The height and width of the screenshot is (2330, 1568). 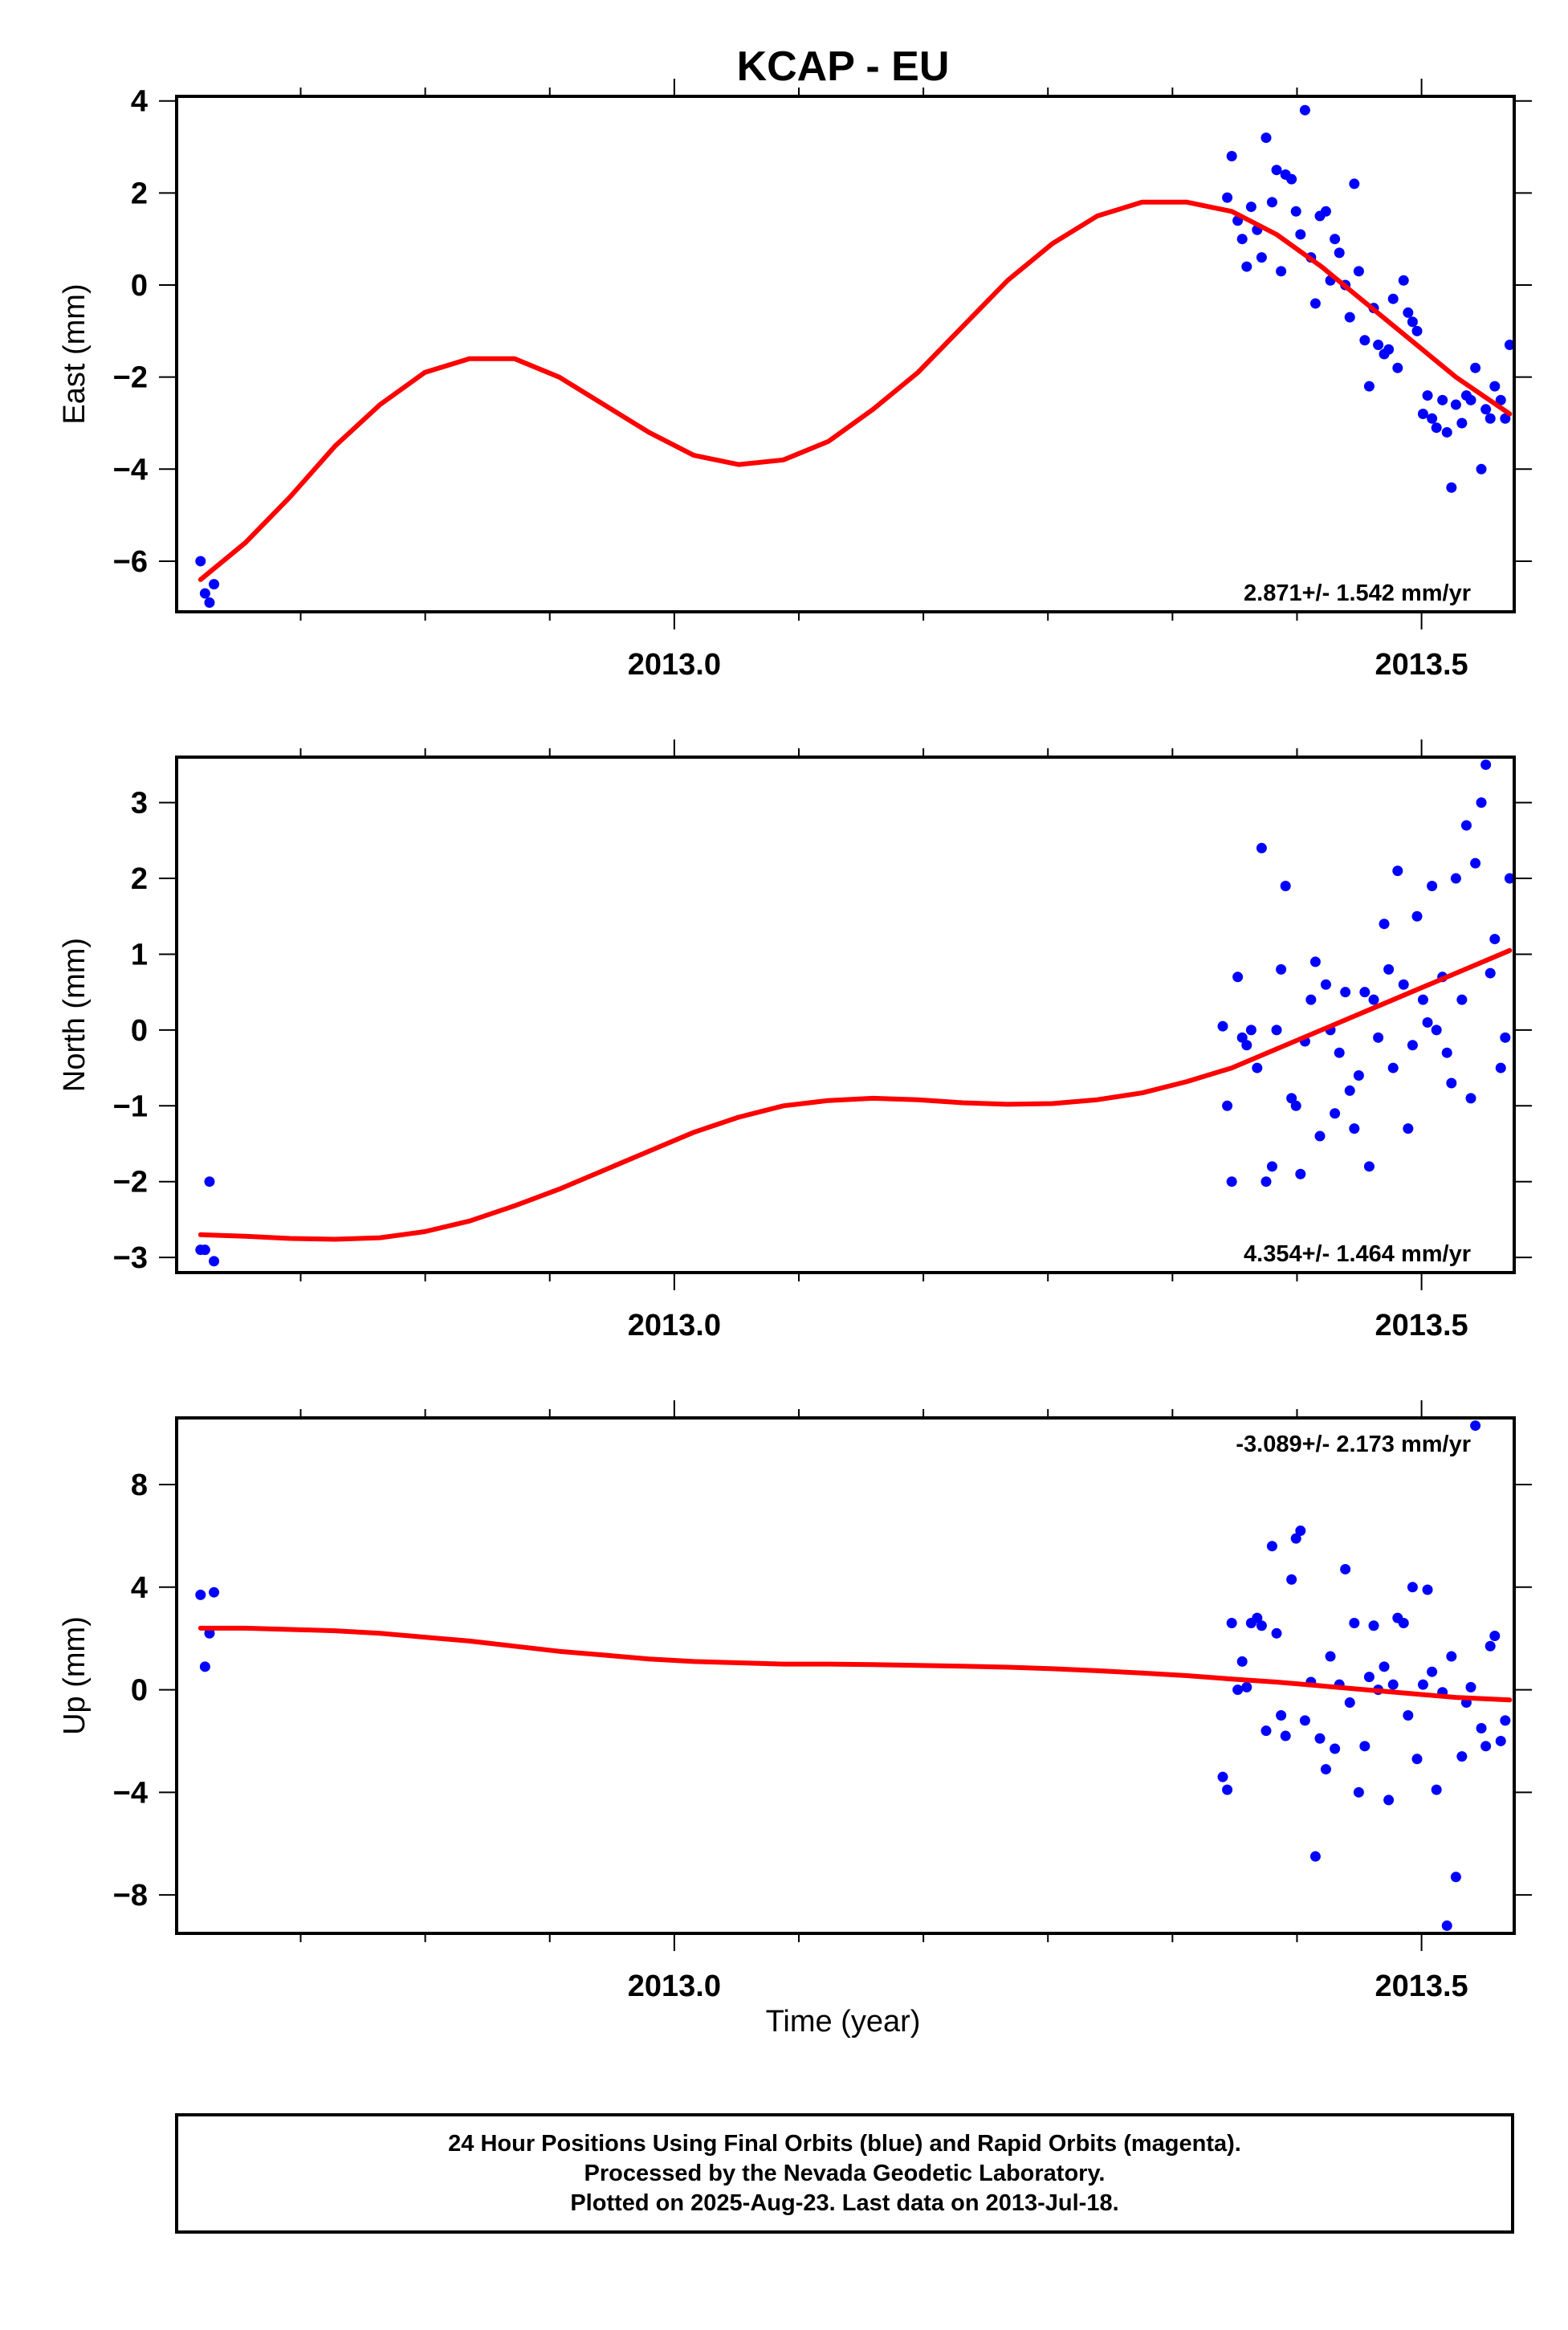 What do you see at coordinates (130, 378) in the screenshot?
I see `y-tick-label: −2` at bounding box center [130, 378].